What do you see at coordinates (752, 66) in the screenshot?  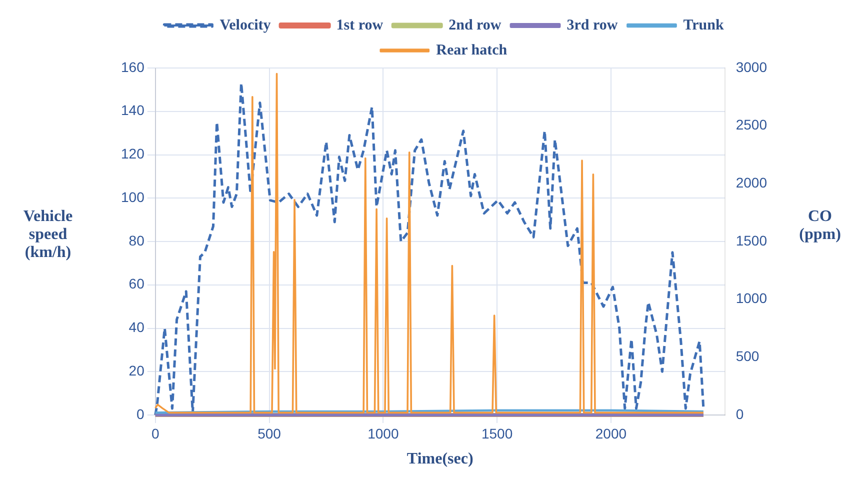 I see `y2-tick-label: 3000` at bounding box center [752, 66].